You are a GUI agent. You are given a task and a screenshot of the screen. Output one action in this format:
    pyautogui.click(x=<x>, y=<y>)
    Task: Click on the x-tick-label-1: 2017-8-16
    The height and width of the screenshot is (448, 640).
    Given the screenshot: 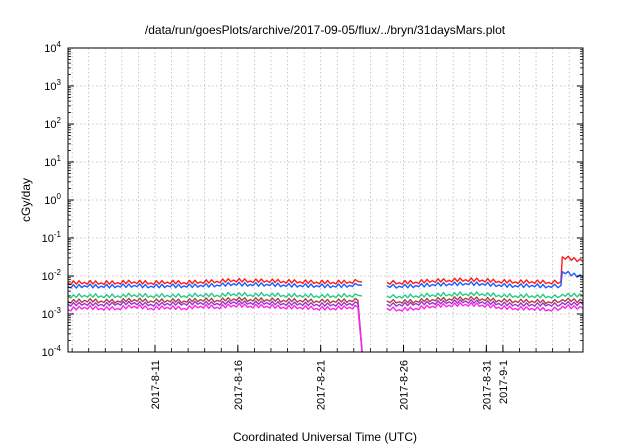 What is the action you would take?
    pyautogui.click(x=239, y=385)
    